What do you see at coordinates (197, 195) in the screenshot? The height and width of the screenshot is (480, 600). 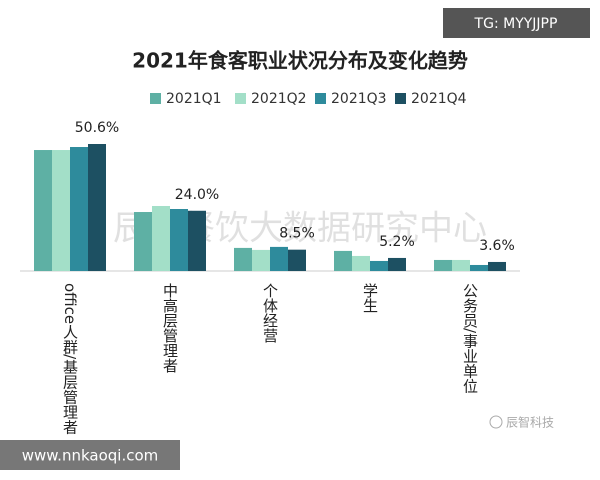 I see `value-label: 24.0%` at bounding box center [197, 195].